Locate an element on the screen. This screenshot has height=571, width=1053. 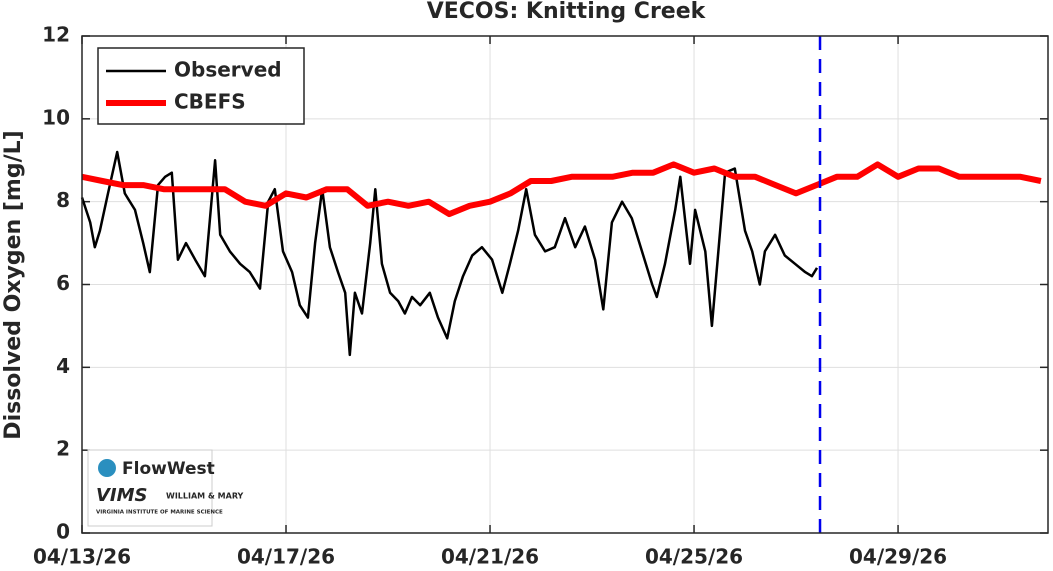
y-tick-label: 8 is located at coordinates (63, 200).